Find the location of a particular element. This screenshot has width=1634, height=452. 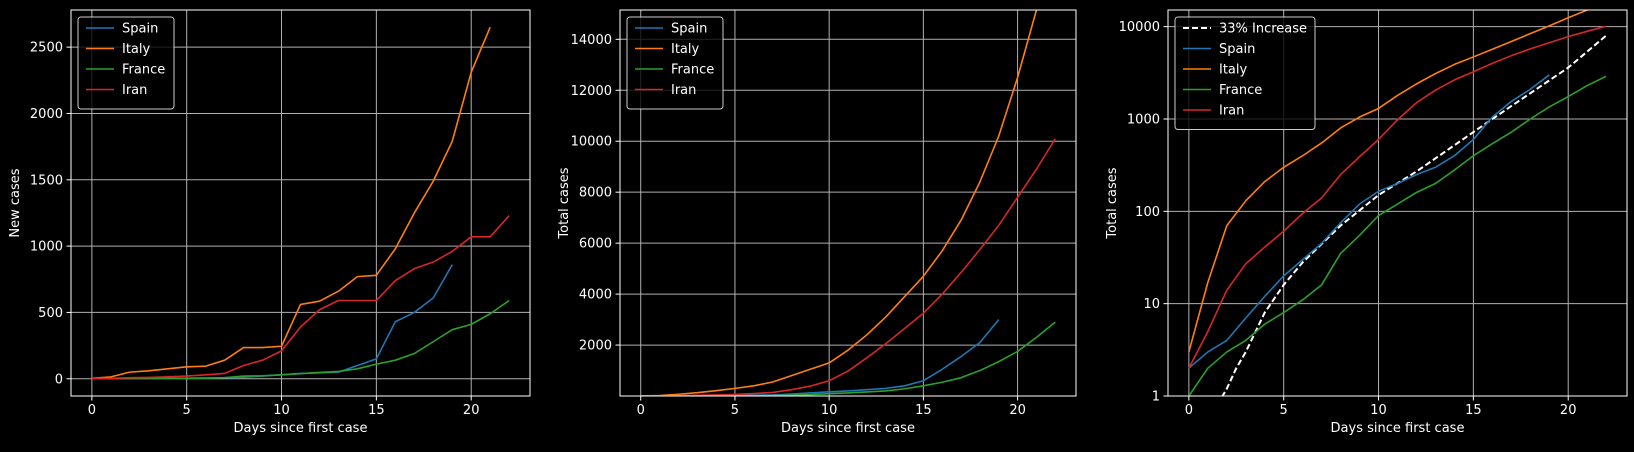

legend-label-33-increase: 33% Increase is located at coordinates (1263, 29).